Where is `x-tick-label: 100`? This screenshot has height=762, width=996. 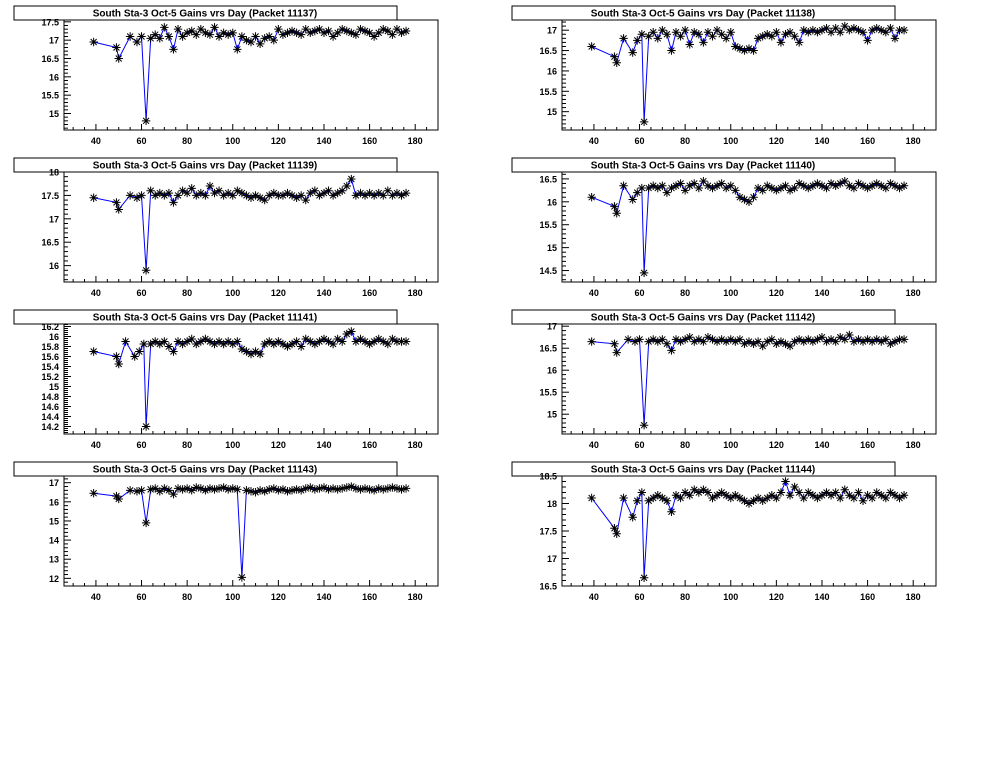 x-tick-label: 100 is located at coordinates (730, 293).